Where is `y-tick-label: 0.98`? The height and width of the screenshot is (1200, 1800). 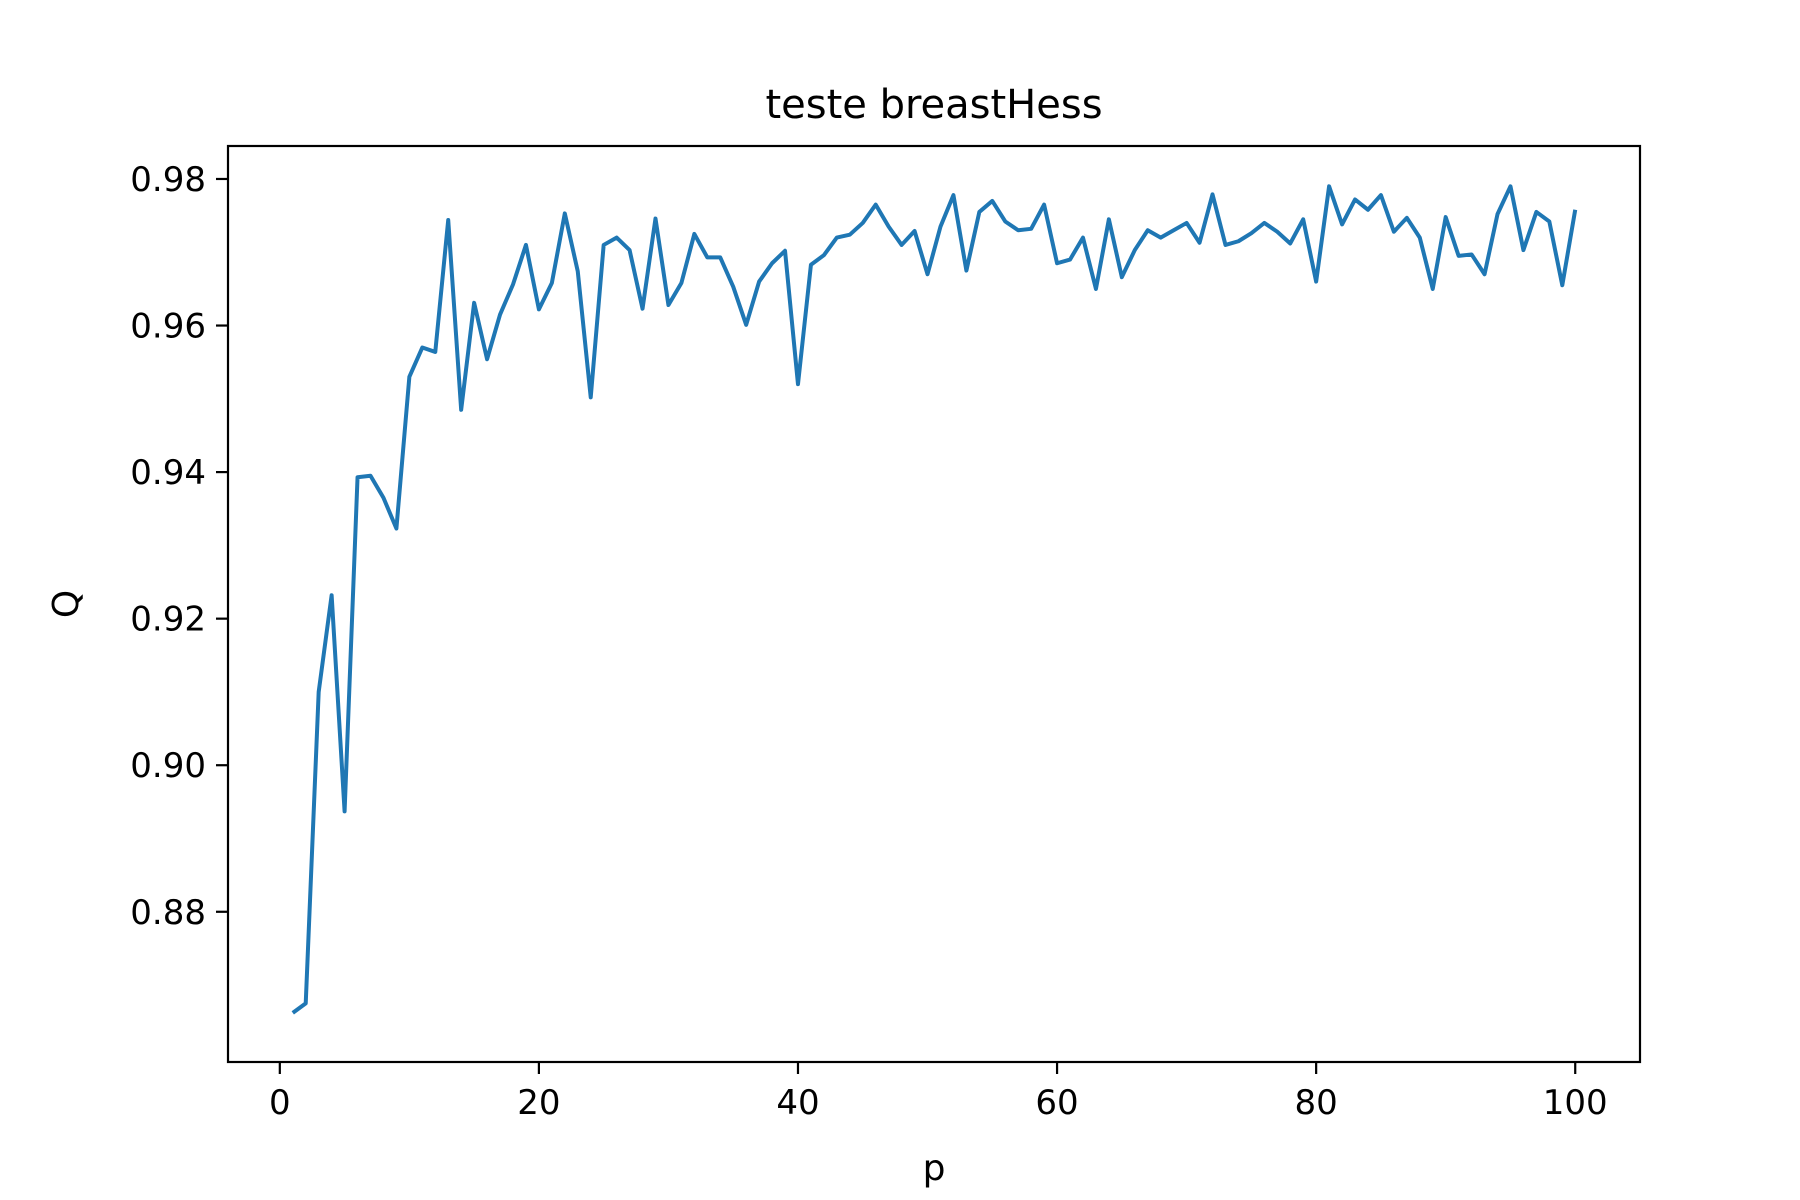
y-tick-label: 0.98 is located at coordinates (168, 180).